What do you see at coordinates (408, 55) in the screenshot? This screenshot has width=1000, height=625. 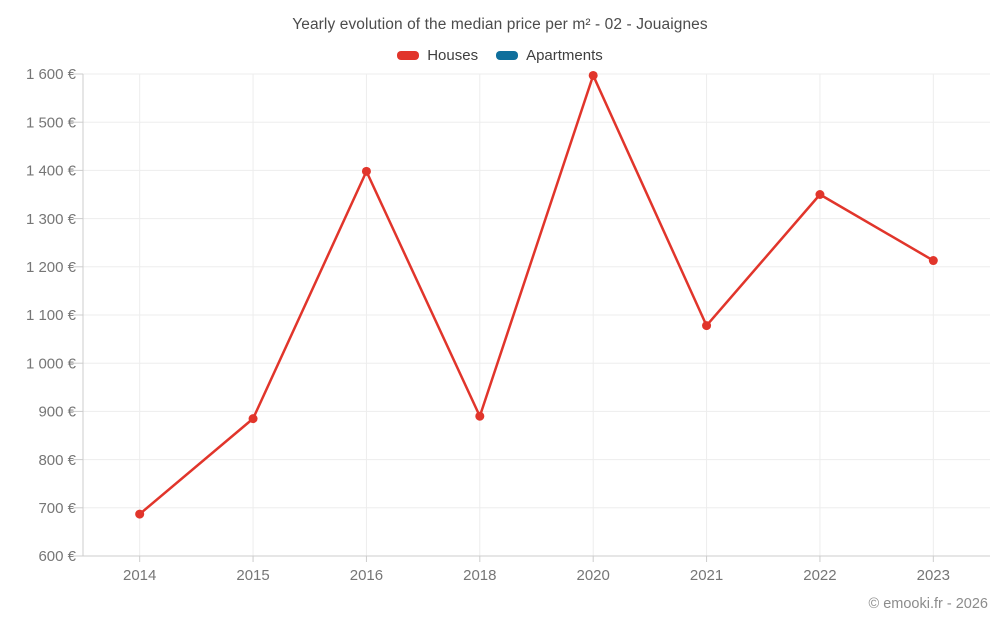 I see `houses-series-swatch-icon` at bounding box center [408, 55].